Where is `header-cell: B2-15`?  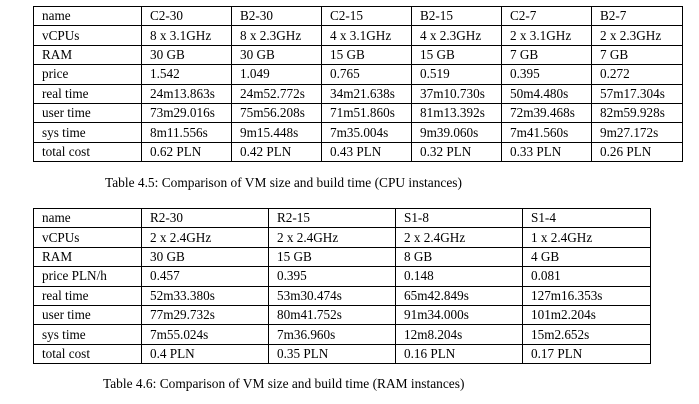
header-cell: B2-15 is located at coordinates (456, 16).